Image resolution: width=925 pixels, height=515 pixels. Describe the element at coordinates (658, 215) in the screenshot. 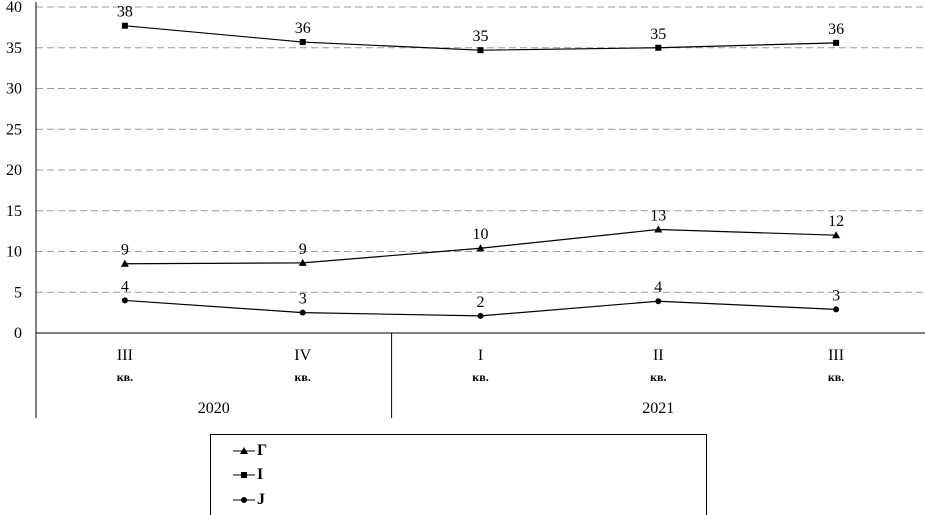

I see `data-label: 13` at that location.